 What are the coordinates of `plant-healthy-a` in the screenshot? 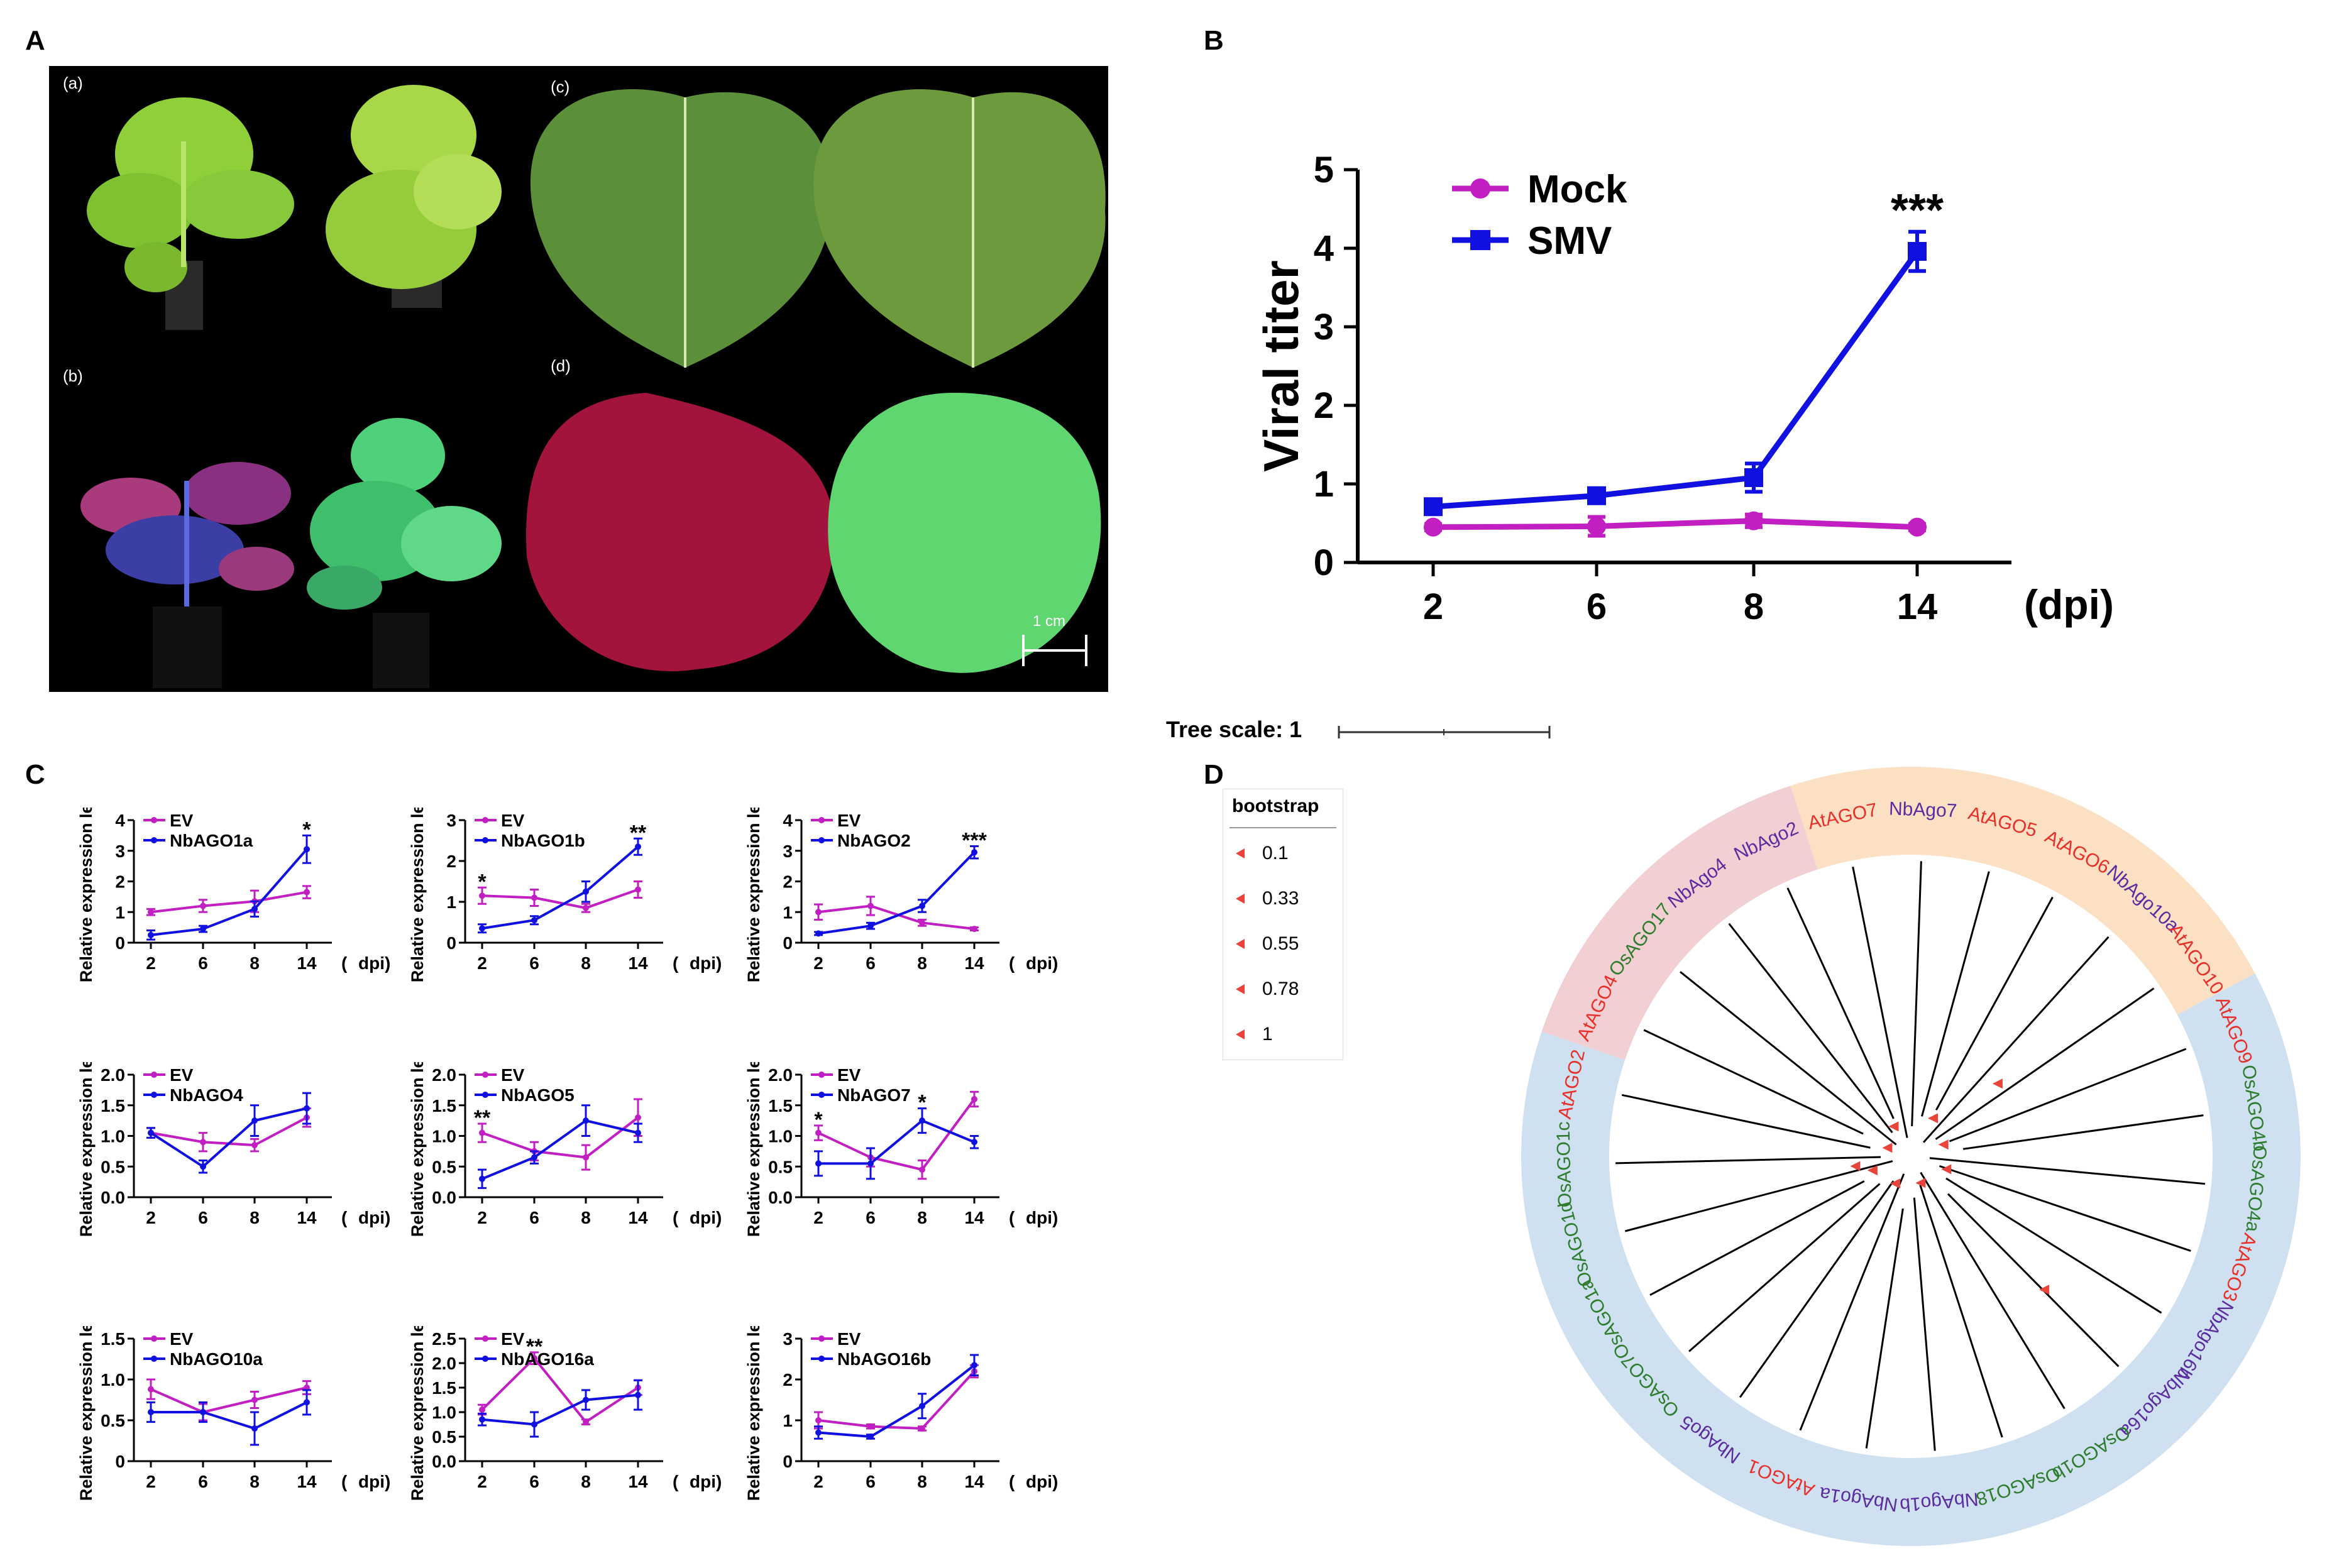 It's located at (190, 213).